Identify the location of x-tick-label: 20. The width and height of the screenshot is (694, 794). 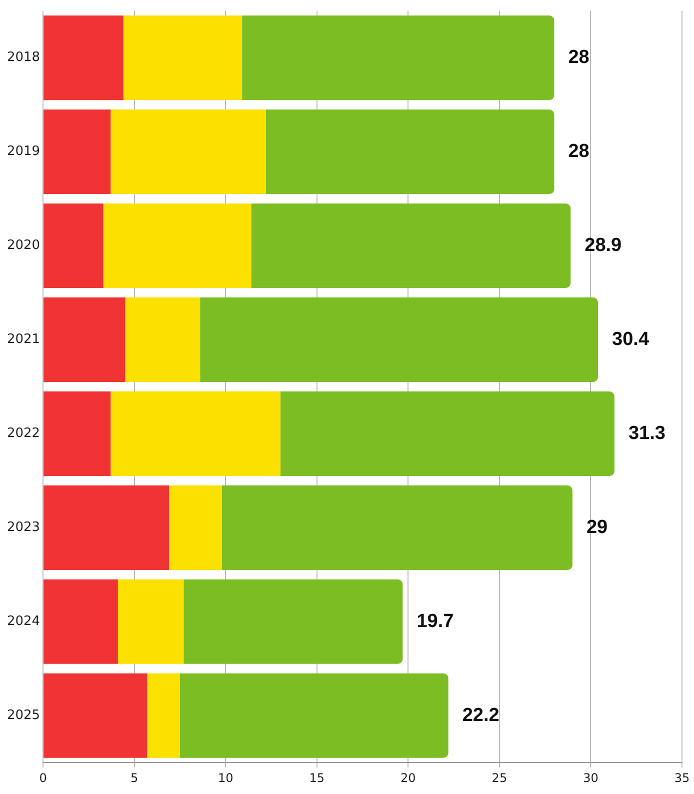
(408, 777).